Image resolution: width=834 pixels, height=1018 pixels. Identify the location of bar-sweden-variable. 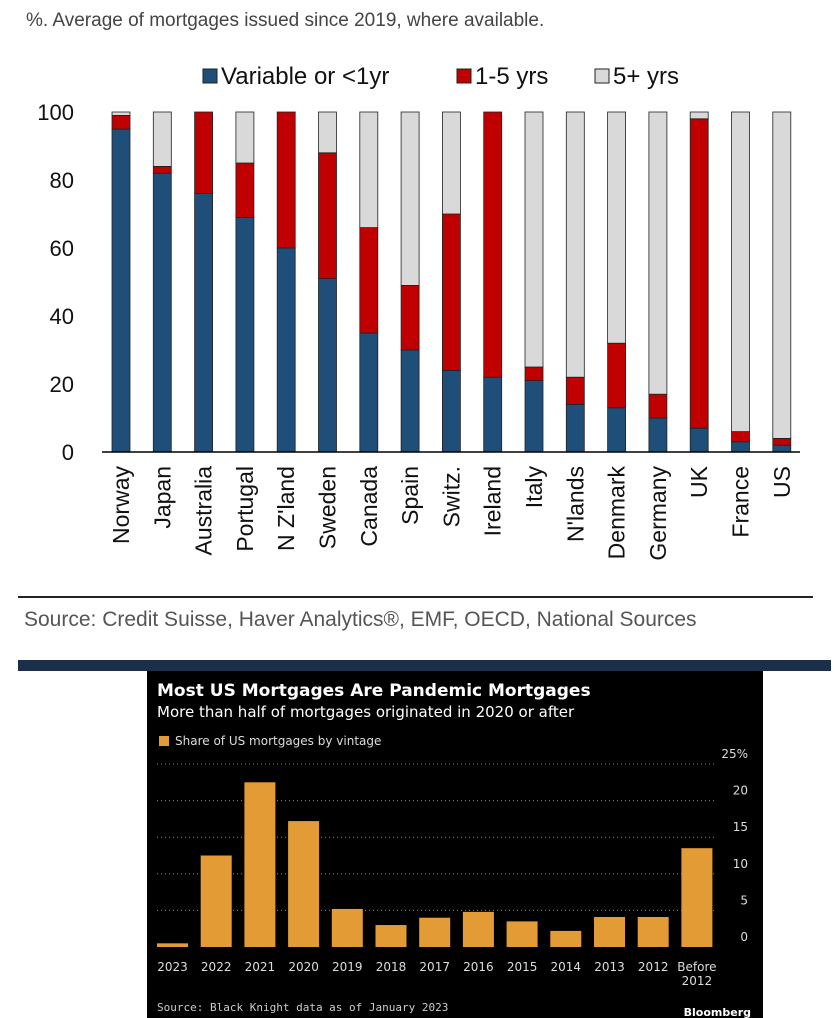
(327, 365).